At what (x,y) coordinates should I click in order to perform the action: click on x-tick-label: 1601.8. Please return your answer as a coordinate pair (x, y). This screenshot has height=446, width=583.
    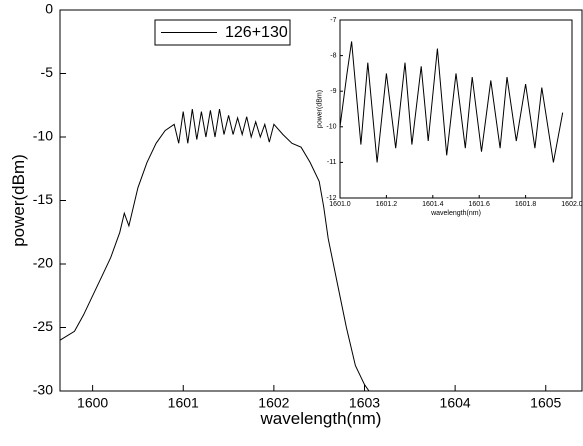
    Looking at the image, I should click on (526, 204).